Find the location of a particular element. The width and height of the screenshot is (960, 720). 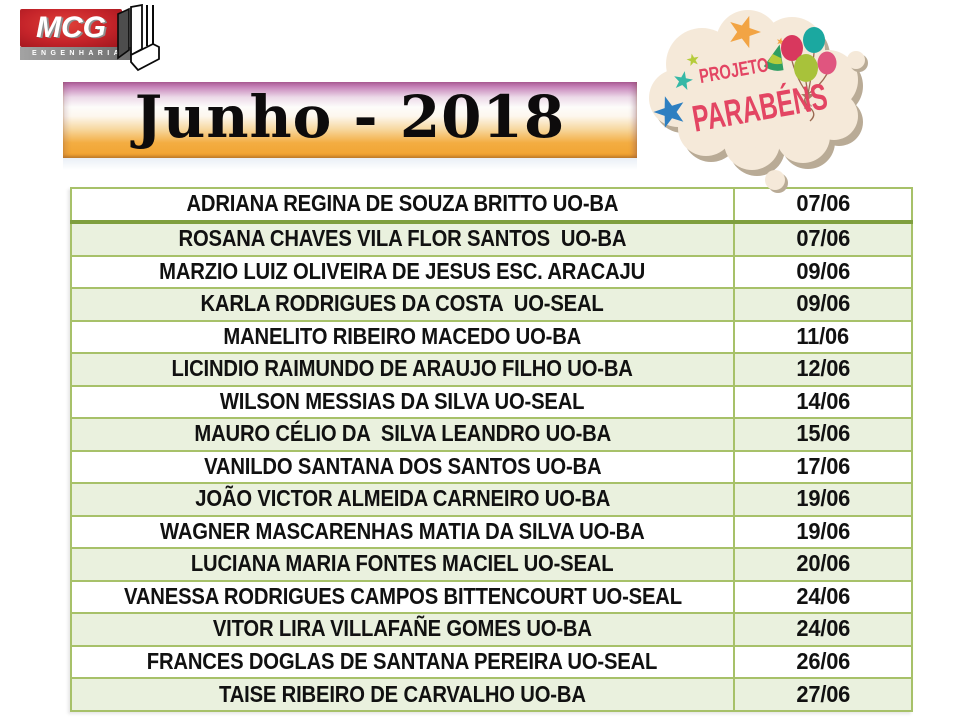

cloud-shape is located at coordinates (756, 93).